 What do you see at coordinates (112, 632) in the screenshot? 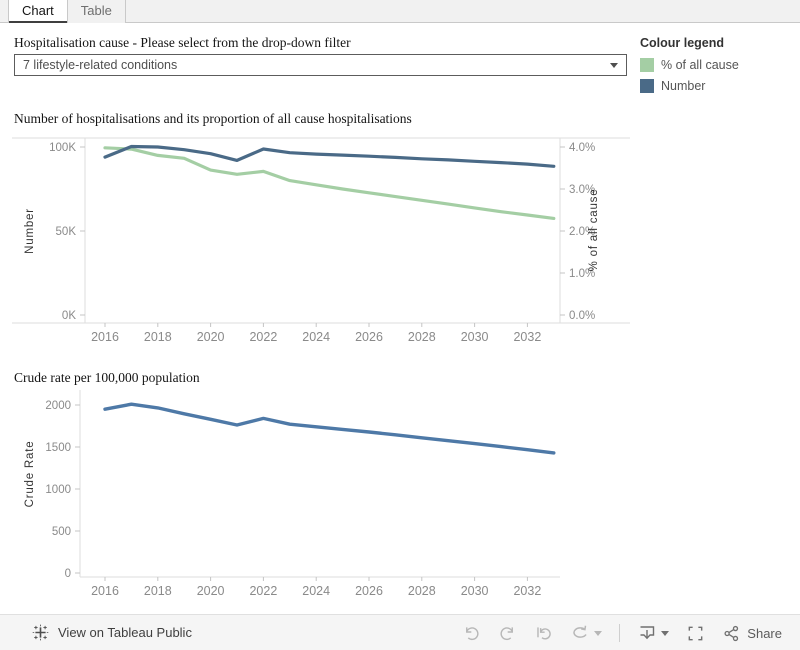
I see `view-on-tableau-public-link: View on Tableau Public` at bounding box center [112, 632].